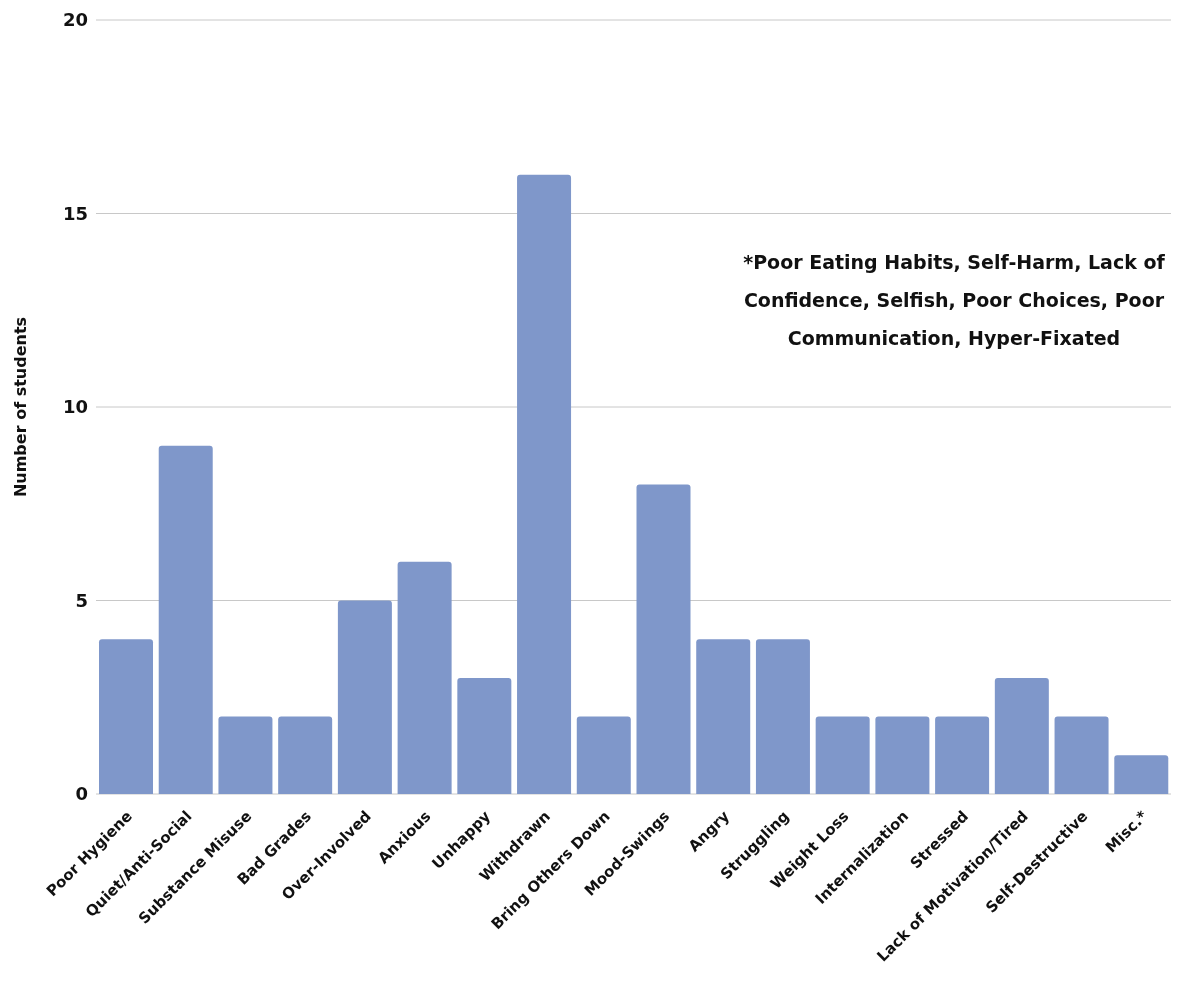  I want to click on y-tick-label: 5, so click(81, 600).